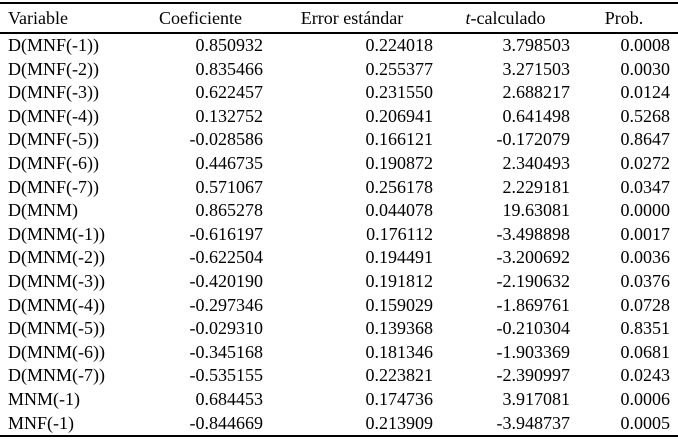 This screenshot has width=678, height=445. I want to click on prob-cell: 0.0681, so click(645, 351).